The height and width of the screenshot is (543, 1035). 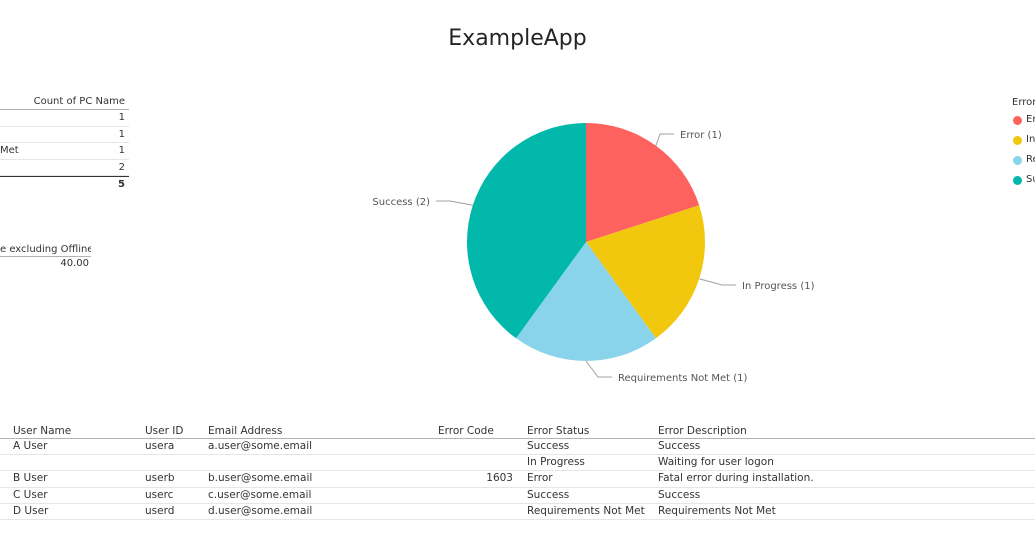 What do you see at coordinates (31, 510) in the screenshot?
I see `cell-user-name: D User` at bounding box center [31, 510].